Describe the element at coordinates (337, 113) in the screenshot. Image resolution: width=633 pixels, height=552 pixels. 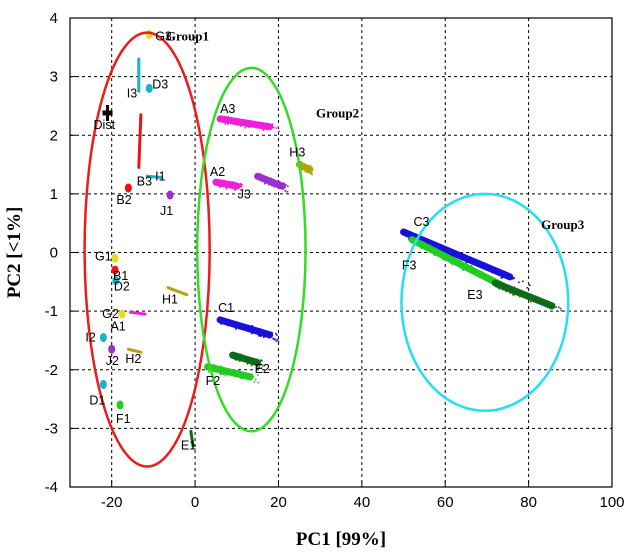
I see `group-label-2: Group2` at that location.